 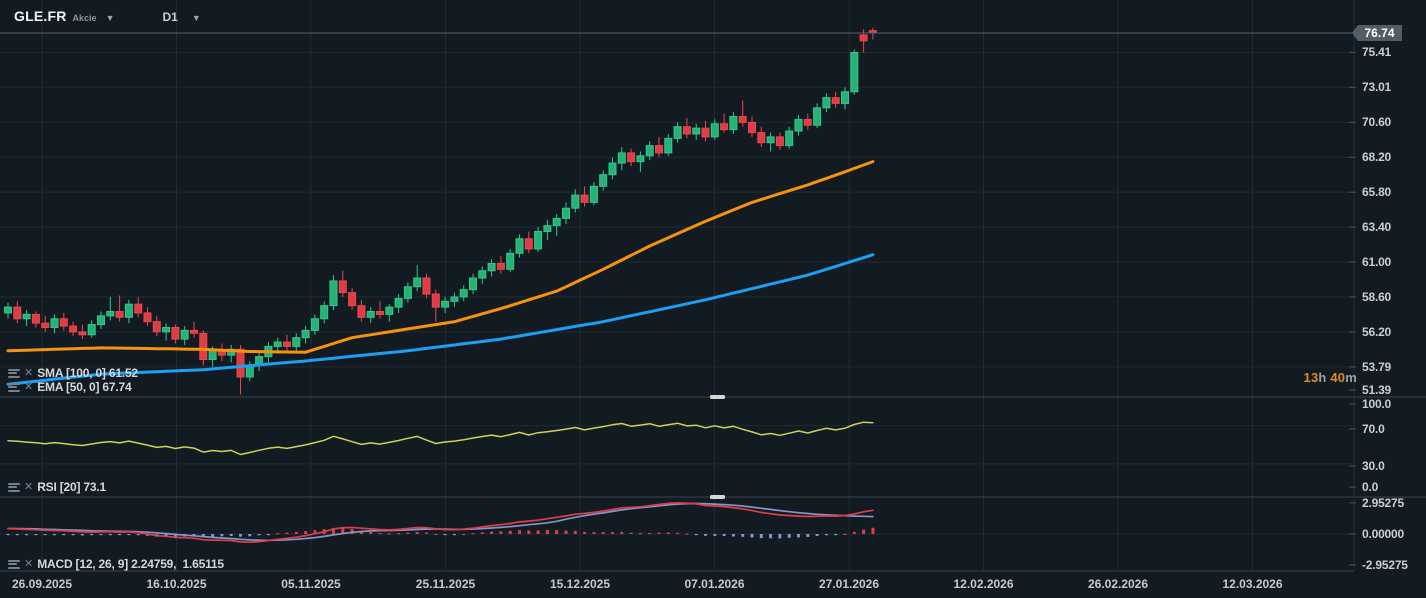 I want to click on sma-legend-row: ✕ SMA [100, 0] 61.52, so click(x=73, y=373).